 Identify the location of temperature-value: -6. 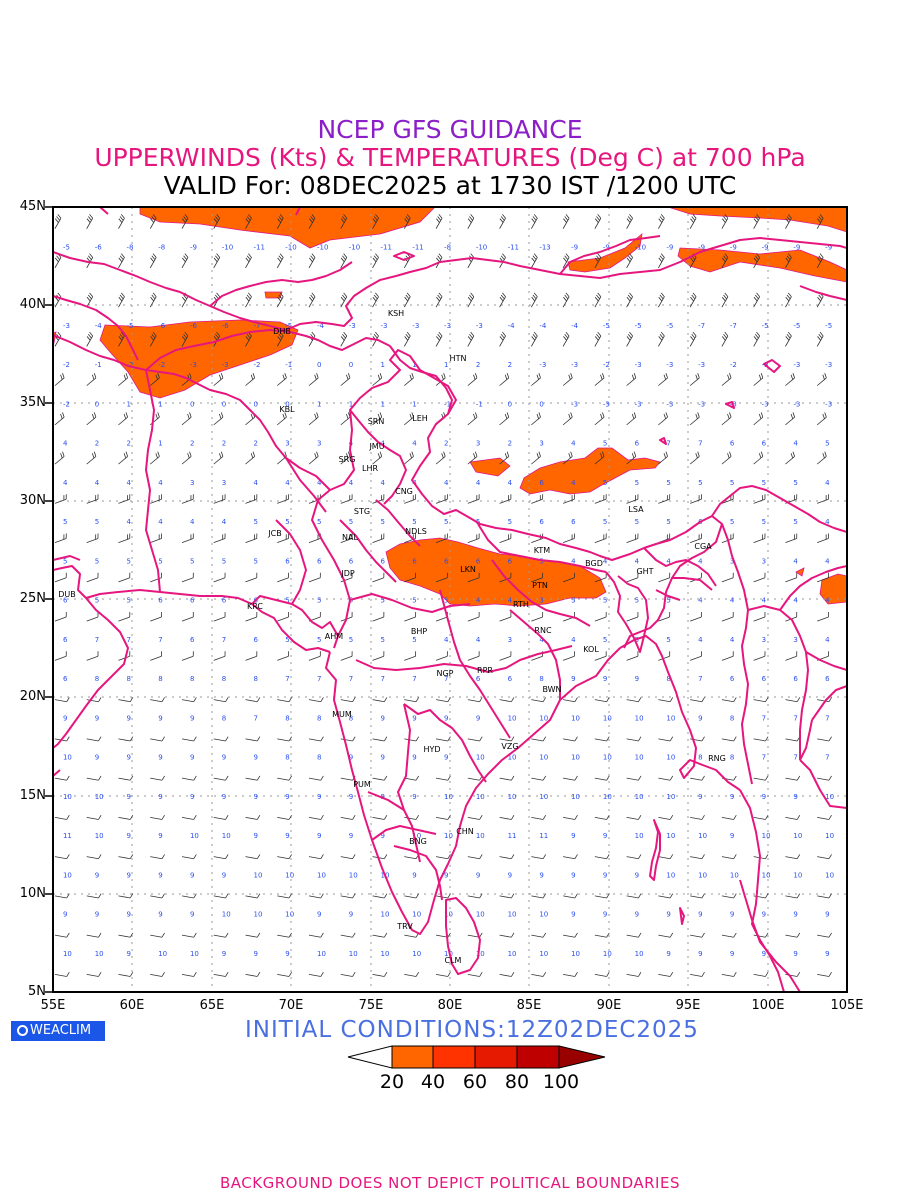
(99, 247).